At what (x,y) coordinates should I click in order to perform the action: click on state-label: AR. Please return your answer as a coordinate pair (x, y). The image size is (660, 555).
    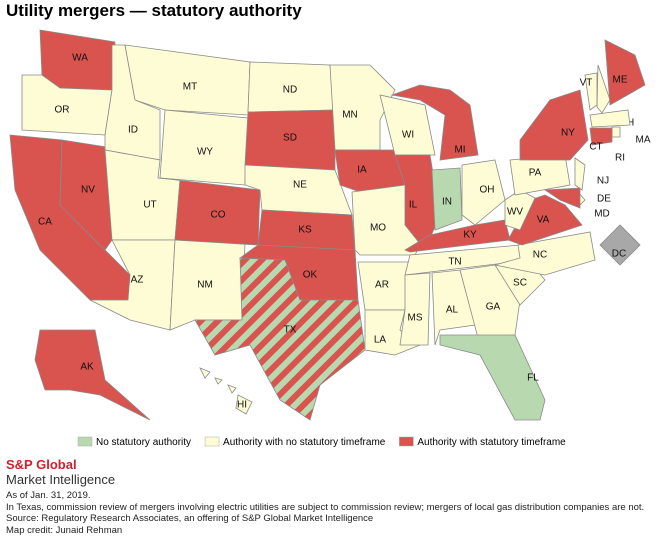
    Looking at the image, I should click on (382, 285).